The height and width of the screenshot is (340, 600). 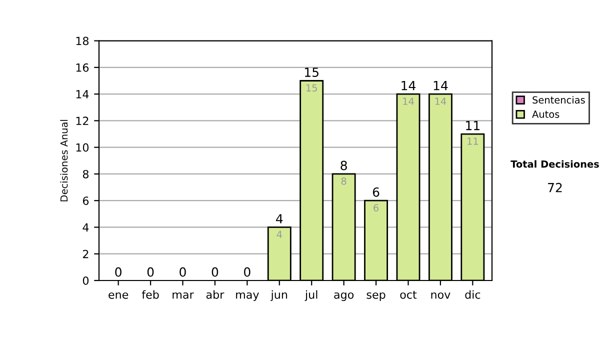 What do you see at coordinates (376, 192) in the screenshot?
I see `total-label: 6` at bounding box center [376, 192].